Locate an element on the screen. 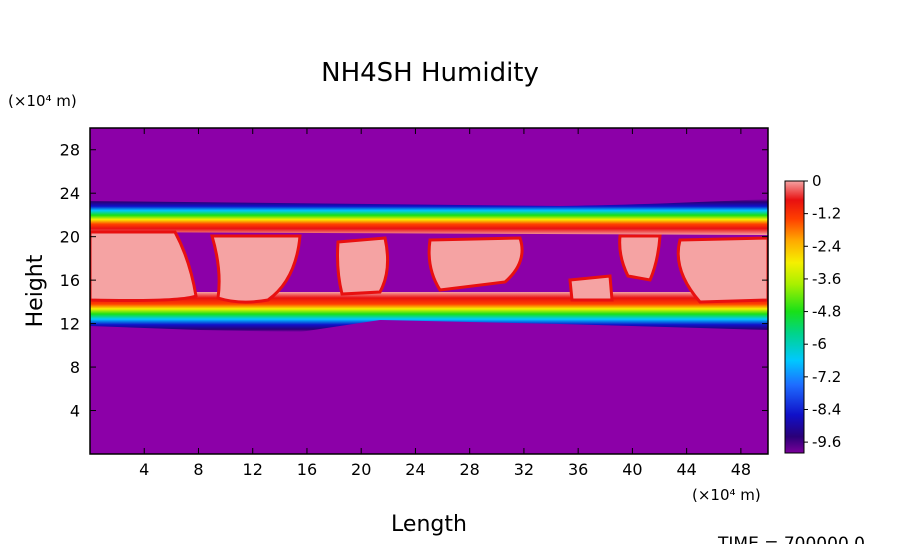 Image resolution: width=904 pixels, height=544 pixels. y-tick-label: 16 is located at coordinates (70, 280).